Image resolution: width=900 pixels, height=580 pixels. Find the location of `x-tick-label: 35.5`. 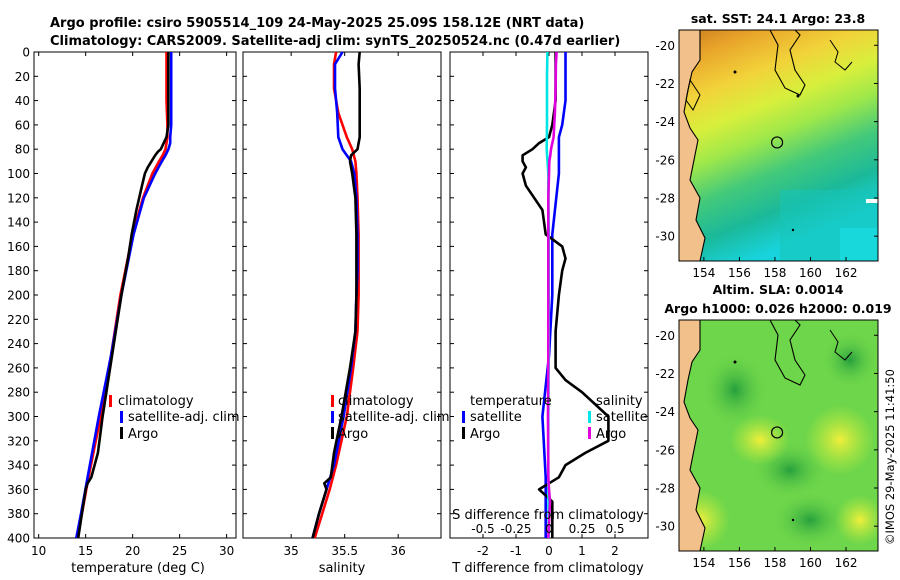

x-tick-label: 35.5 is located at coordinates (344, 551).